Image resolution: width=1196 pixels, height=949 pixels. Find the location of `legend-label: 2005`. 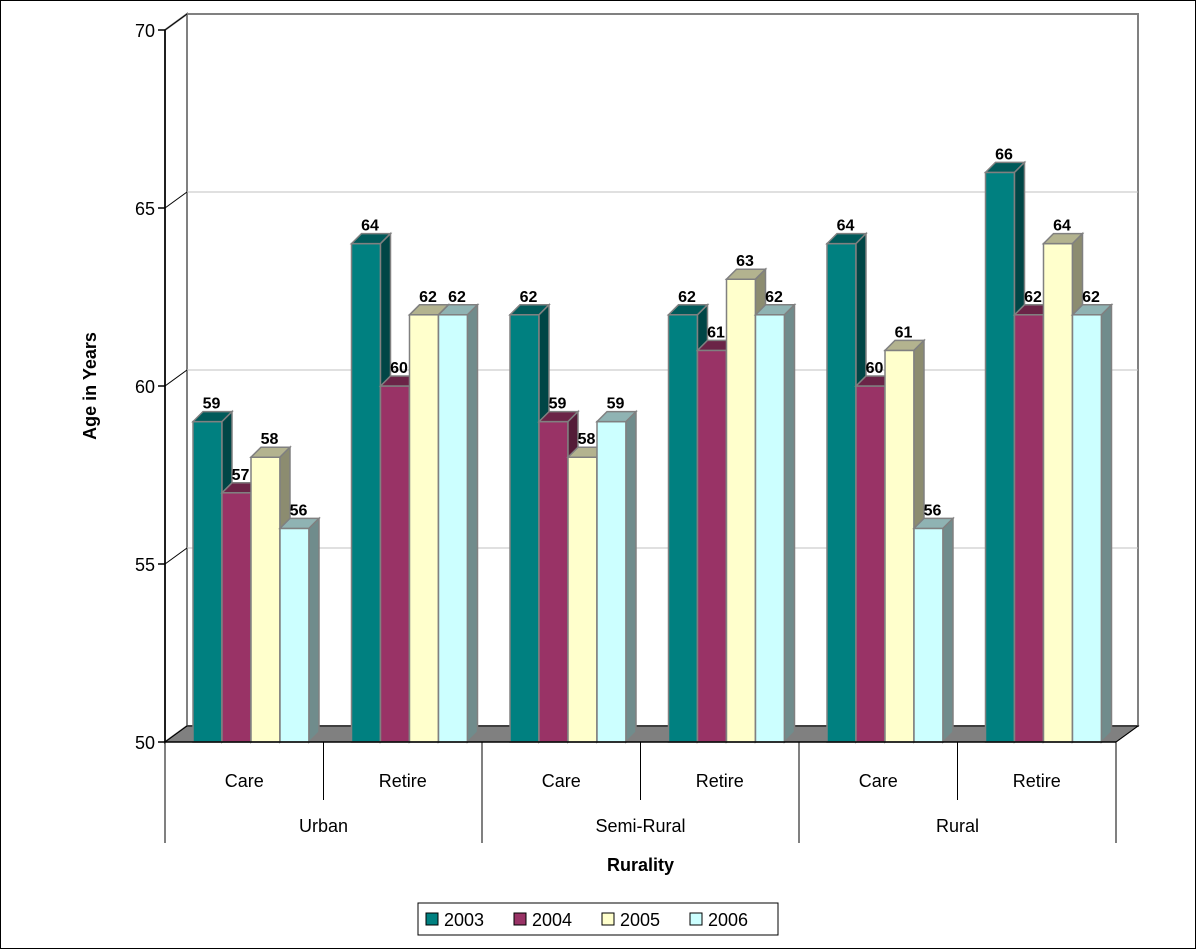

legend-label: 2005 is located at coordinates (640, 920).